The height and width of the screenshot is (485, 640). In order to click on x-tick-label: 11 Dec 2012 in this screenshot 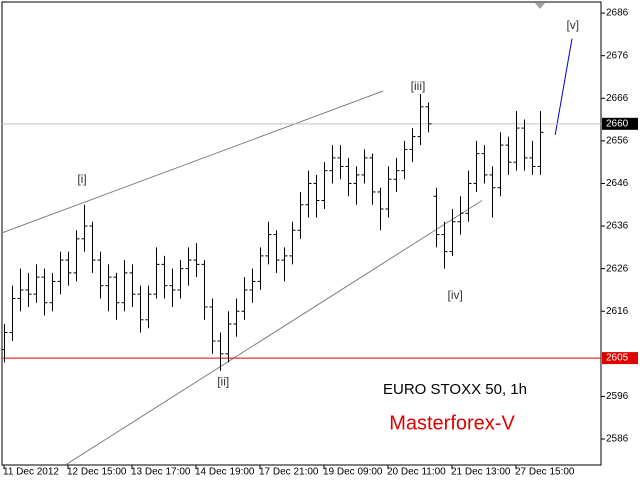, I will do `click(31, 472)`.